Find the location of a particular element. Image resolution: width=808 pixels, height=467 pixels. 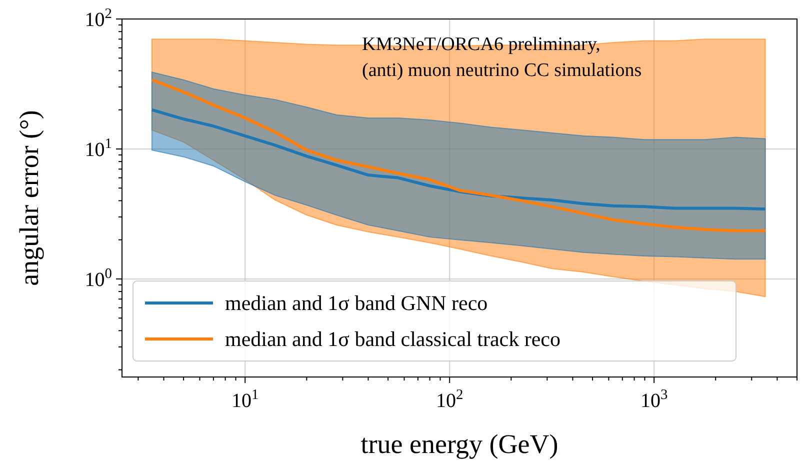

annotation: (anti) muon neutrino CC simulations is located at coordinates (502, 70).